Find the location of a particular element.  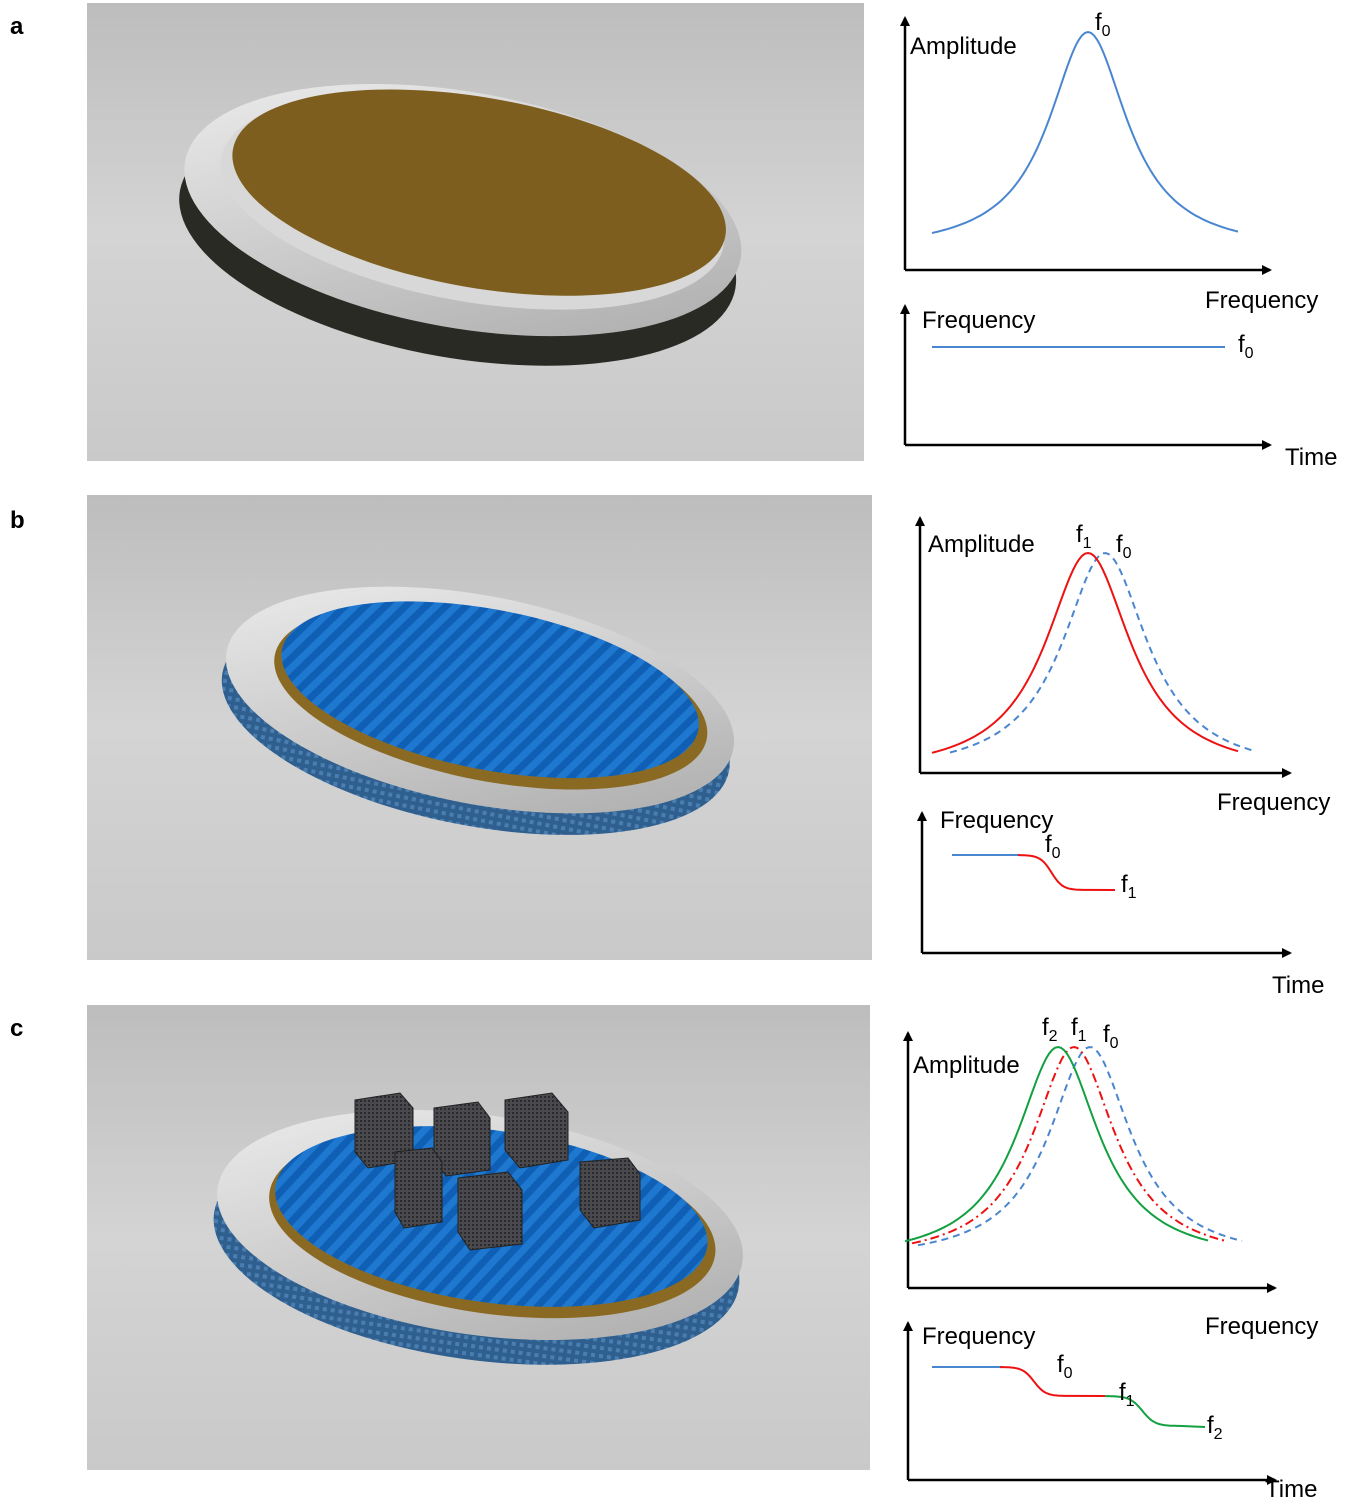

panel-label: b is located at coordinates (17, 520).